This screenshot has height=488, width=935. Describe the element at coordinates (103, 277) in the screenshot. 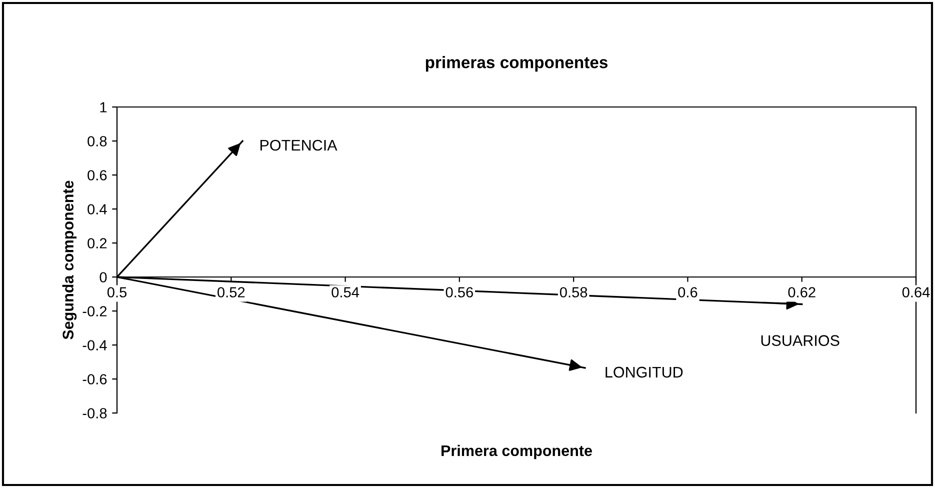

I see `y-tick-label: 0` at that location.